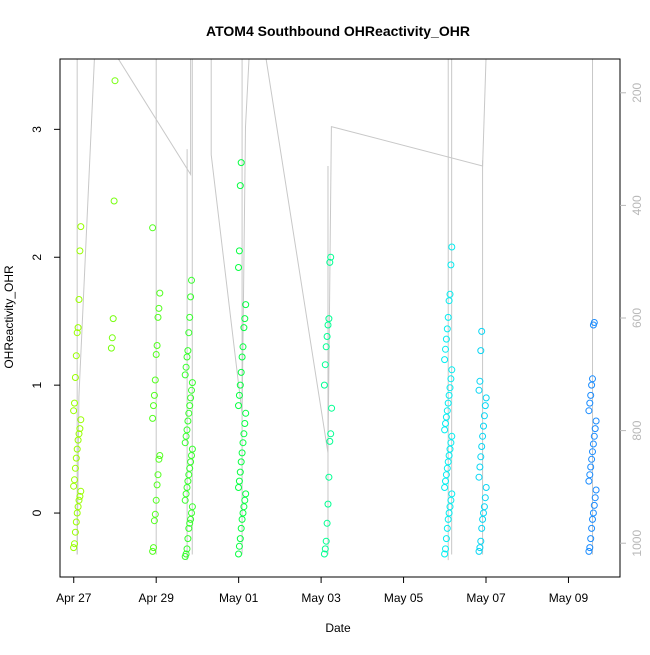 Image resolution: width=650 pixels, height=655 pixels. I want to click on y2-tick-label: 1000, so click(637, 543).